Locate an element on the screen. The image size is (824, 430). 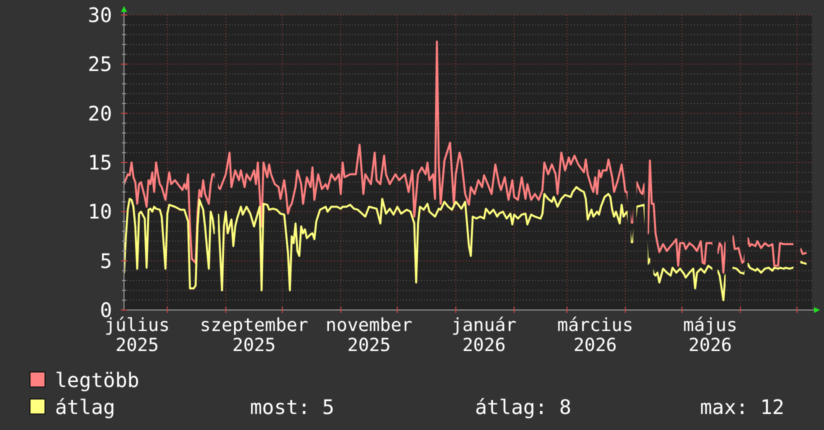
y-tick-label: 10 is located at coordinates (100, 212).